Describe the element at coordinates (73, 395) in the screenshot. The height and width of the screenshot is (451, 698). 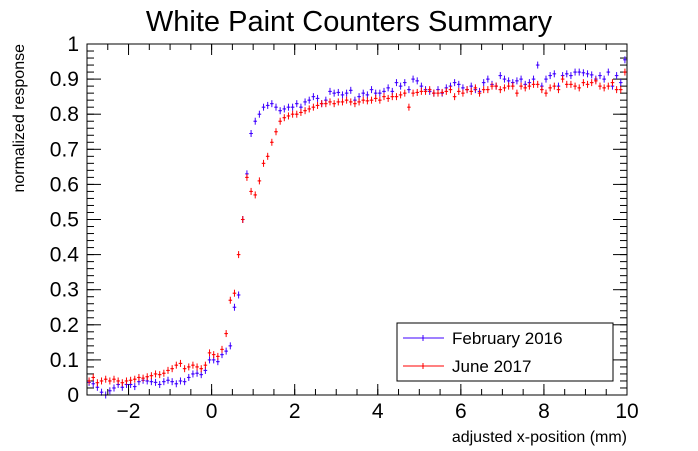
I see `y-tick-label: 0` at that location.